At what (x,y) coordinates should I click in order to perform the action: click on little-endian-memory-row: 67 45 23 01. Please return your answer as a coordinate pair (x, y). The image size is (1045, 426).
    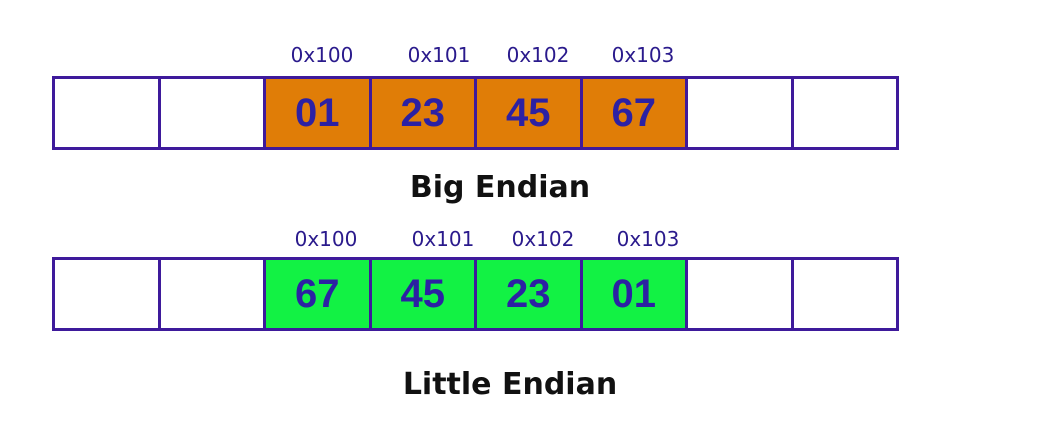
    Looking at the image, I should click on (486, 294).